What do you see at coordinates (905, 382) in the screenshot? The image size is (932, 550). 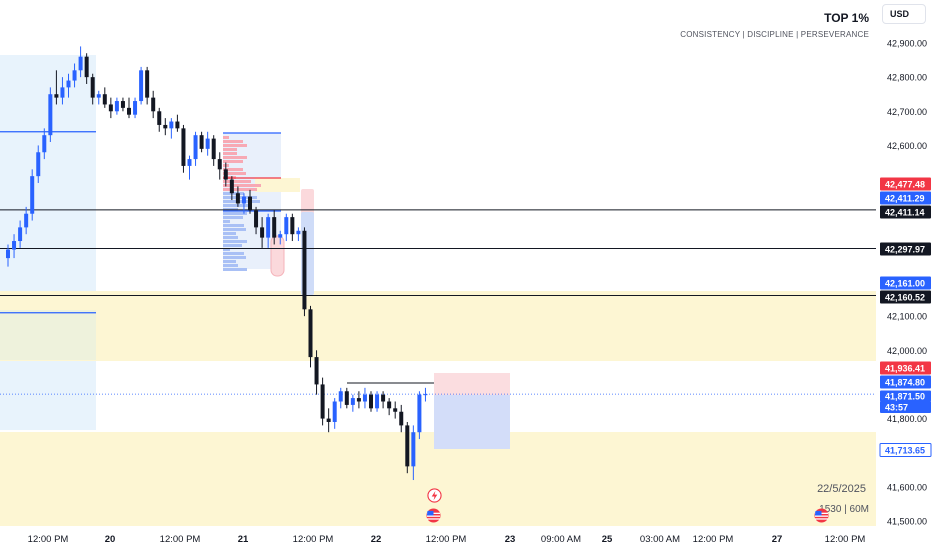 I see `price-label-blue: 41,874.80` at bounding box center [905, 382].